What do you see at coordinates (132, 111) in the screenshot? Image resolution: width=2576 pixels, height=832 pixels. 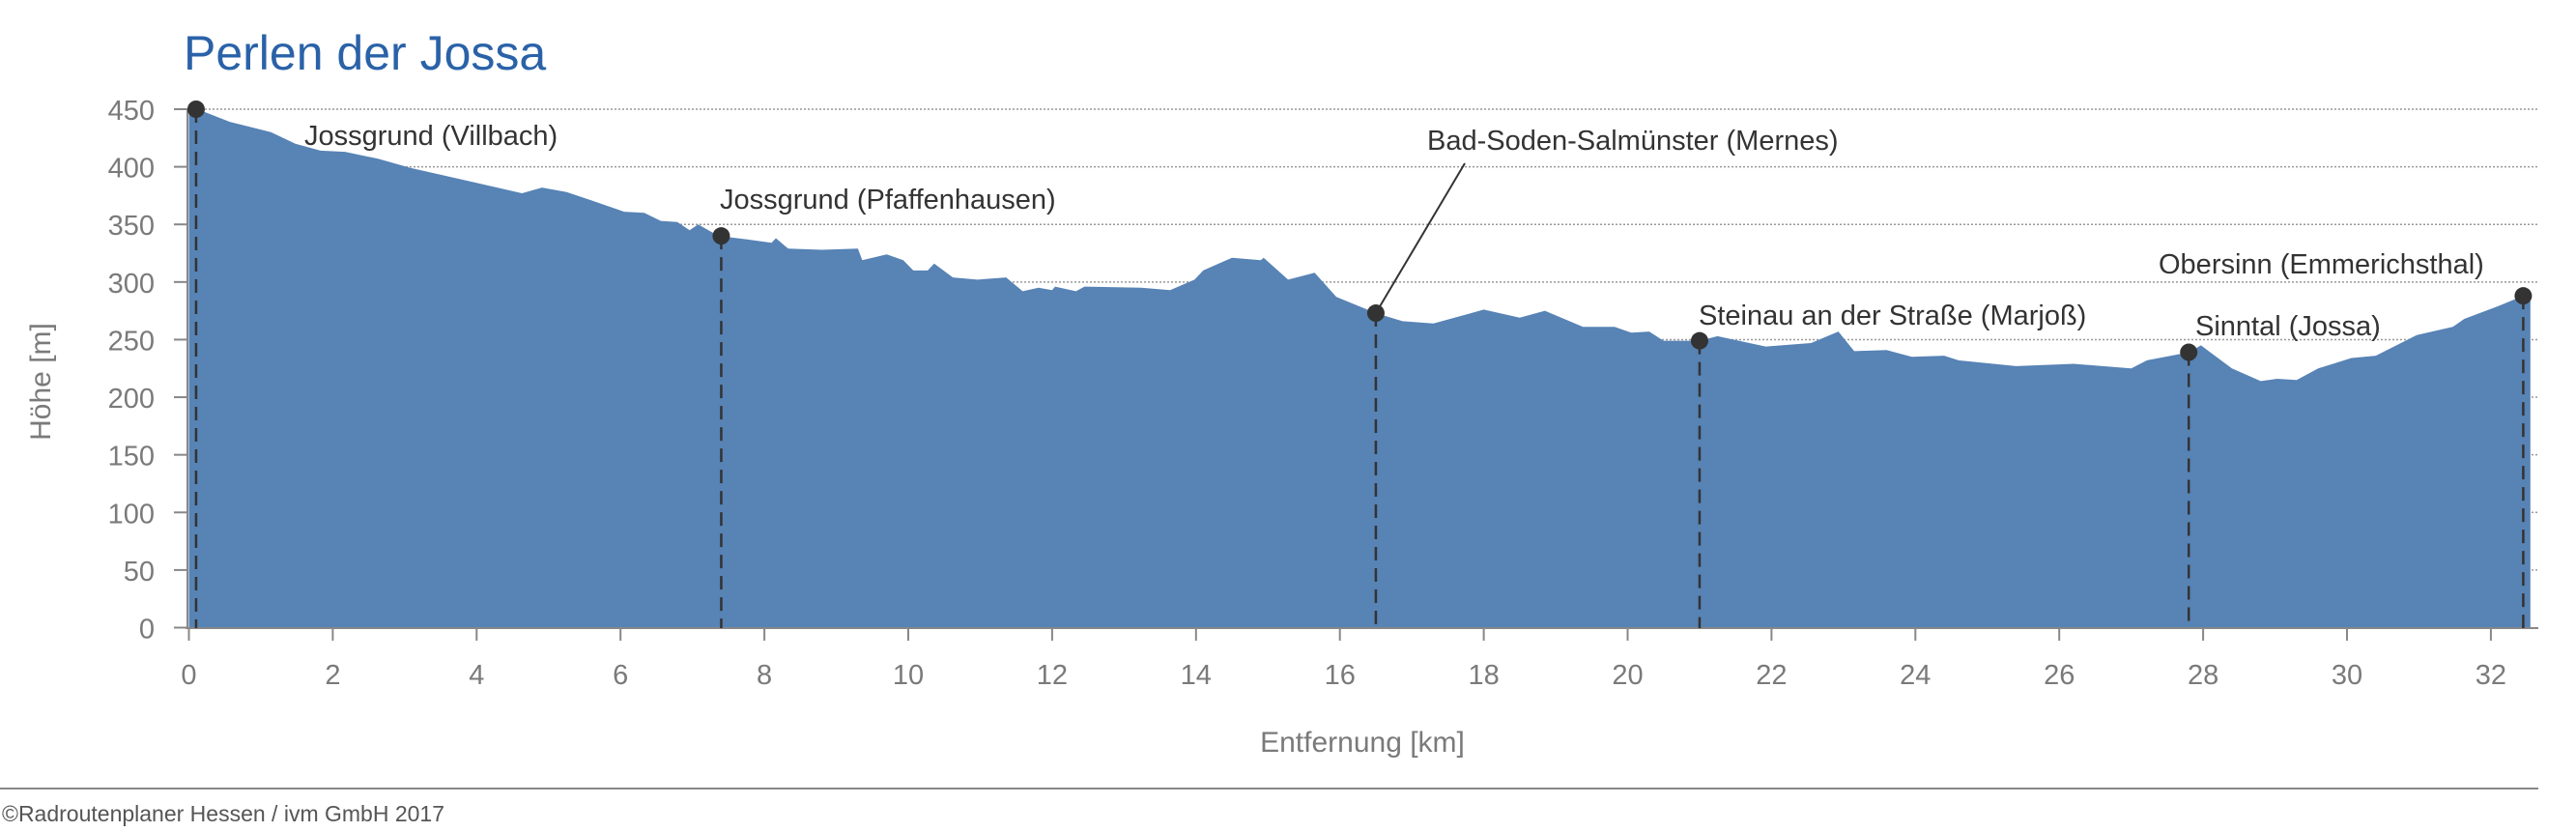 I see `y-tick-label: 450` at bounding box center [132, 111].